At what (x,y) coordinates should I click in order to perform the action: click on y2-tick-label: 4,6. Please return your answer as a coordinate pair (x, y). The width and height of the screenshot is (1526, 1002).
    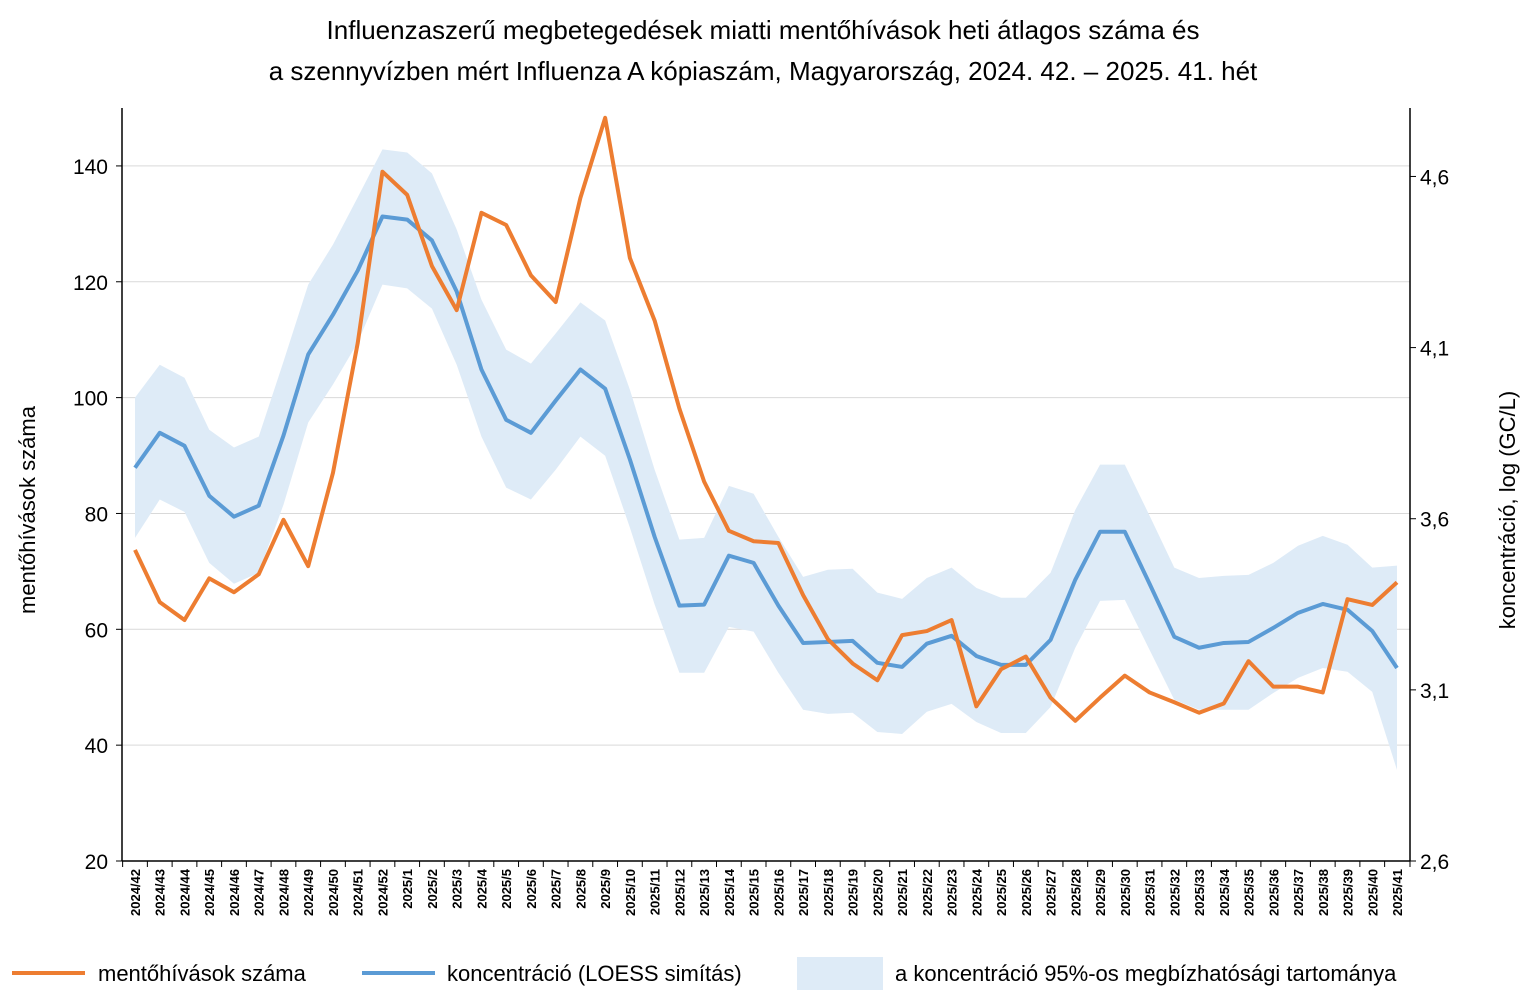
    Looking at the image, I should click on (1434, 177).